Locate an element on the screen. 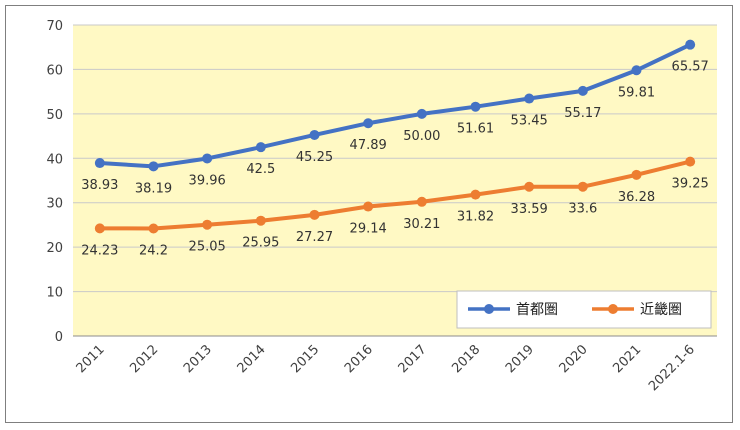 The image size is (740, 430). data-label-1-1: 24.2 is located at coordinates (153, 250).